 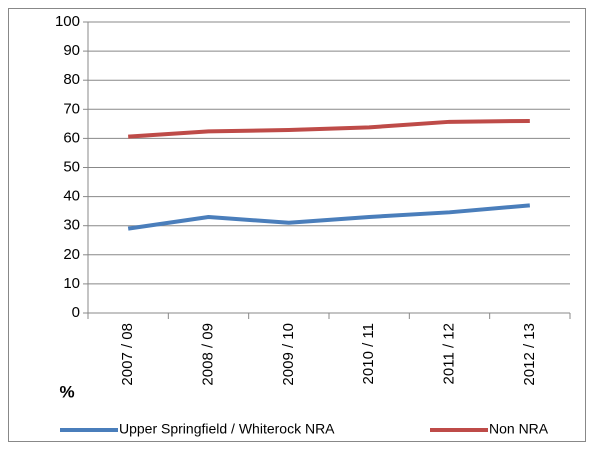 I want to click on y-tick-label: 60, so click(x=71, y=137).